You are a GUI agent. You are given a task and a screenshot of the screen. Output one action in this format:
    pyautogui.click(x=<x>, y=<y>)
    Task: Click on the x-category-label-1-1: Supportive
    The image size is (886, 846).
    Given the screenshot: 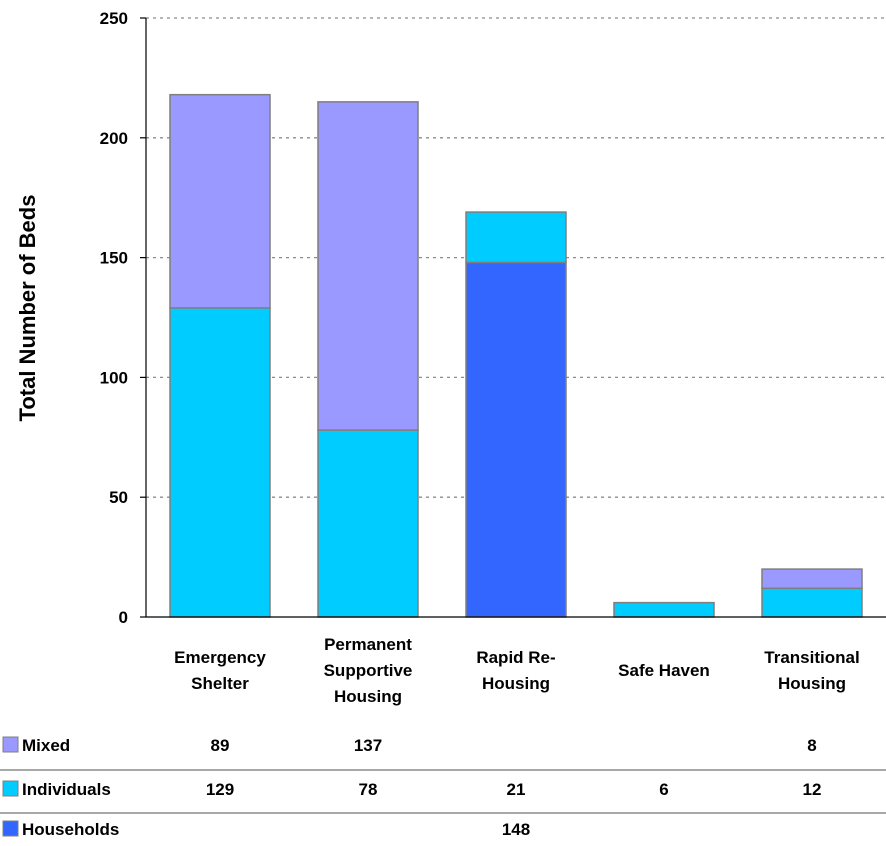 What is the action you would take?
    pyautogui.click(x=368, y=670)
    